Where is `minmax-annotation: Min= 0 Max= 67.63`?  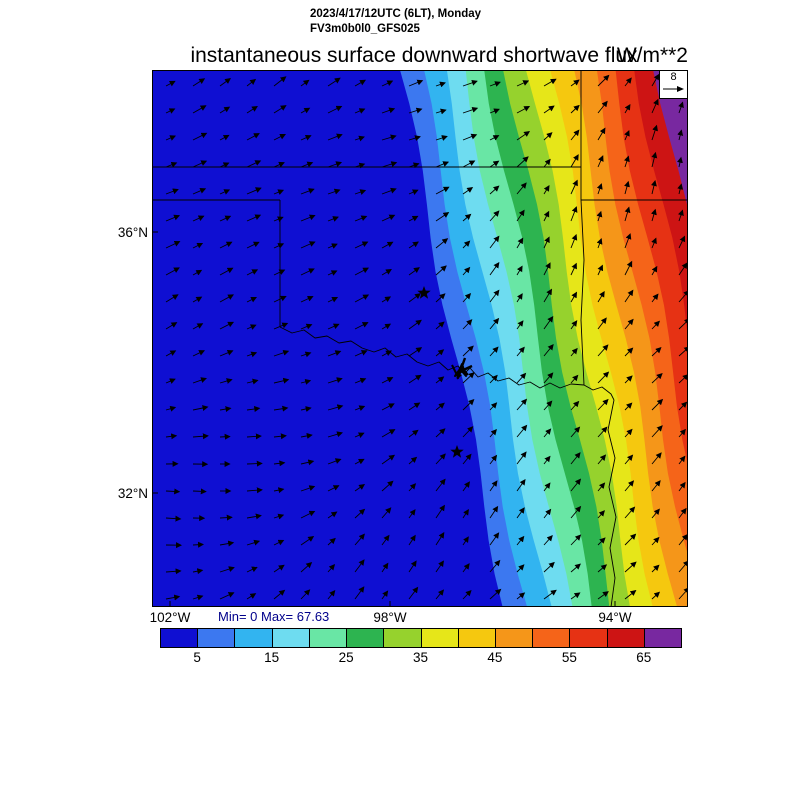 minmax-annotation: Min= 0 Max= 67.63 is located at coordinates (274, 616).